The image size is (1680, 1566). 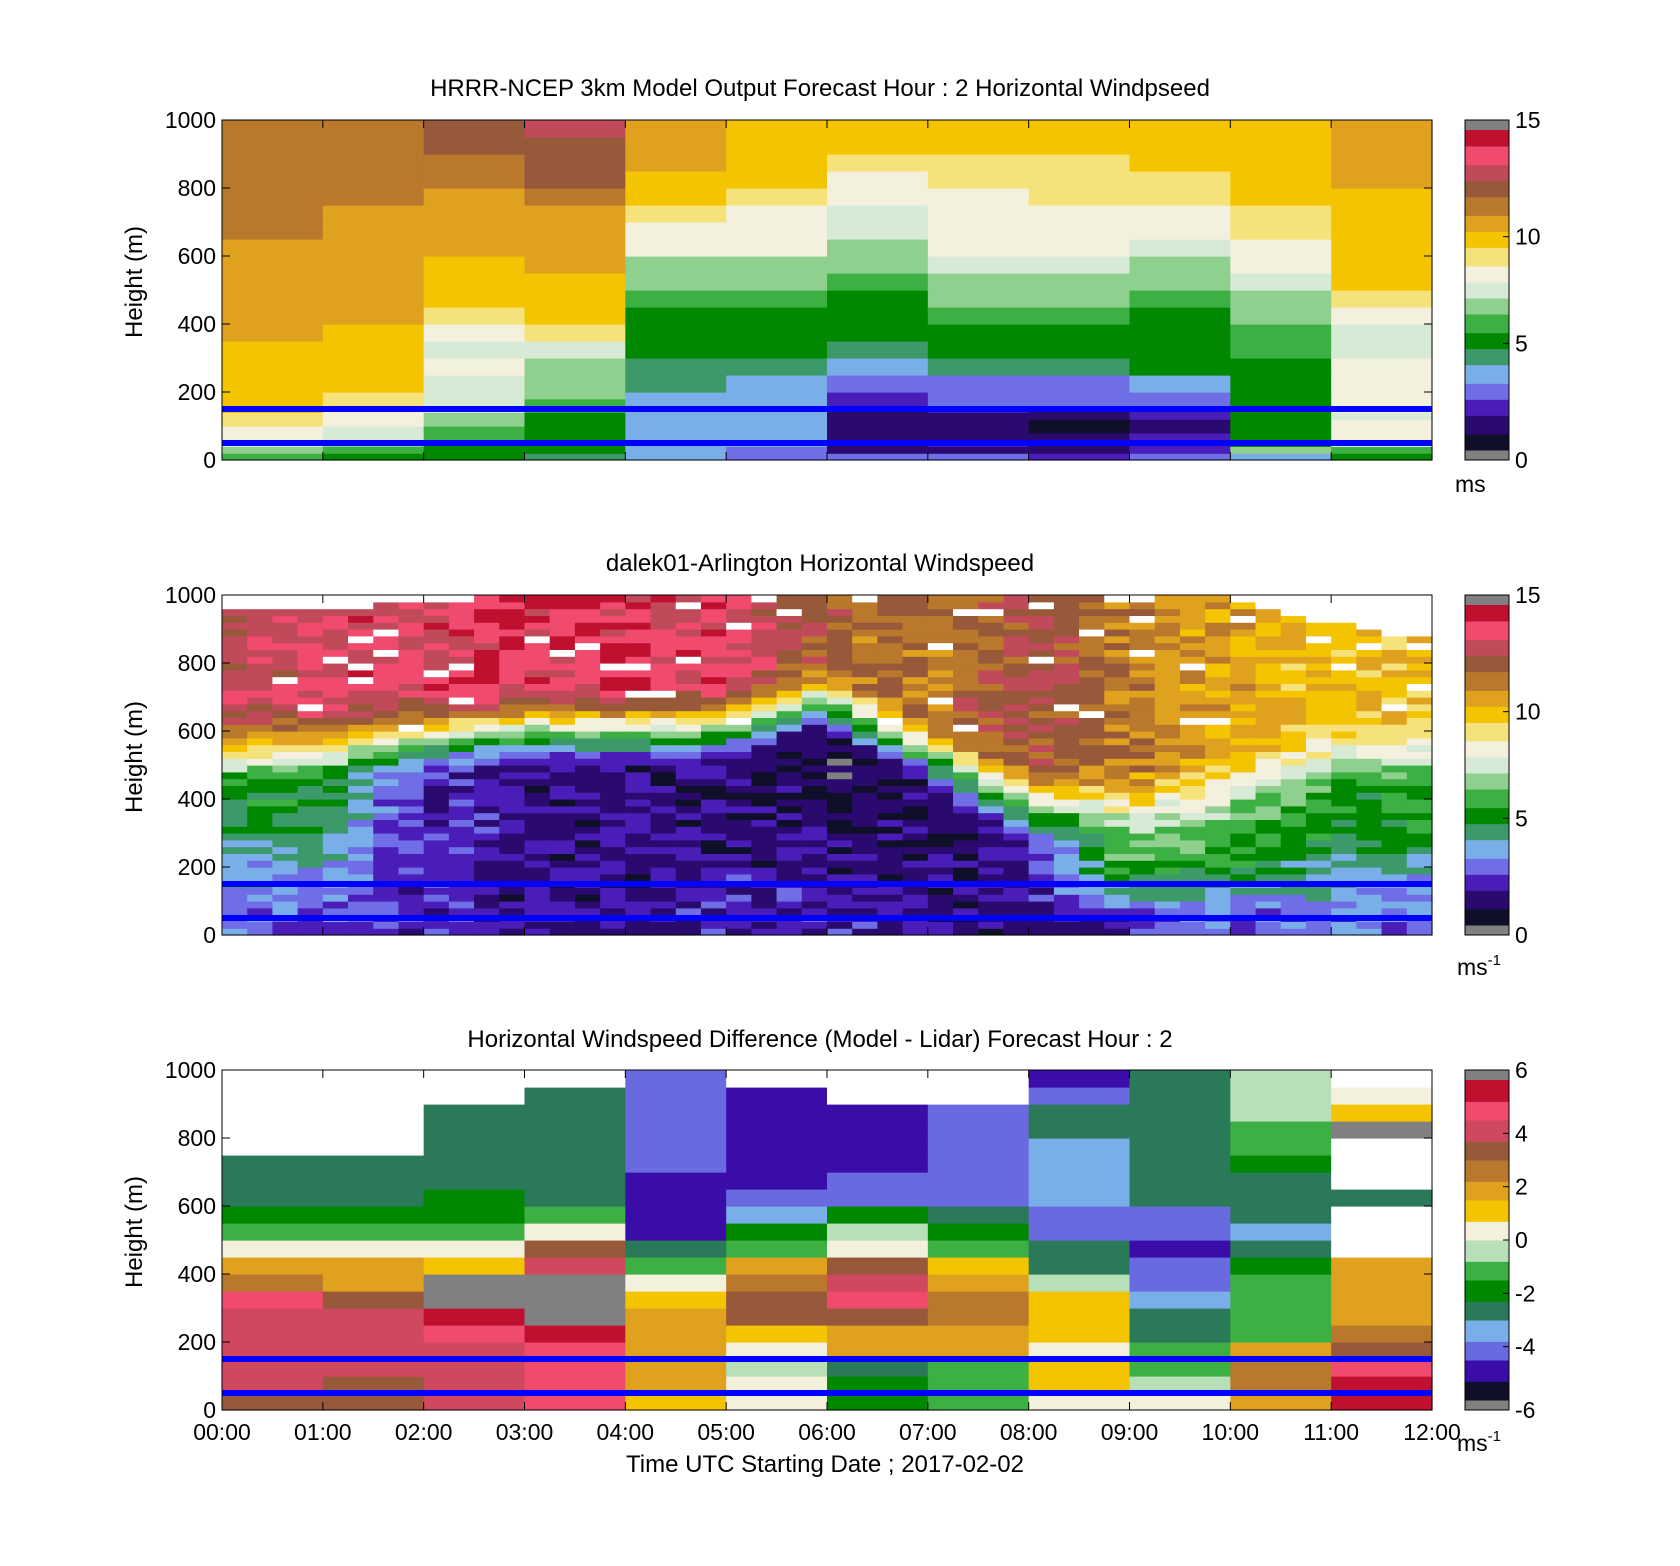 What do you see at coordinates (209, 935) in the screenshot?
I see `y-tick-label: 0` at bounding box center [209, 935].